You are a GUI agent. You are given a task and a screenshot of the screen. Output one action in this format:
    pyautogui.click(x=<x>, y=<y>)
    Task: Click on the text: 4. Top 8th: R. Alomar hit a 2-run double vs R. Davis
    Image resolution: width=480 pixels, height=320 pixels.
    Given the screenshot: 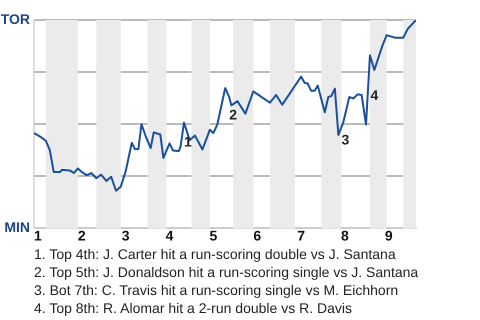 What is the action you would take?
    pyautogui.click(x=194, y=308)
    